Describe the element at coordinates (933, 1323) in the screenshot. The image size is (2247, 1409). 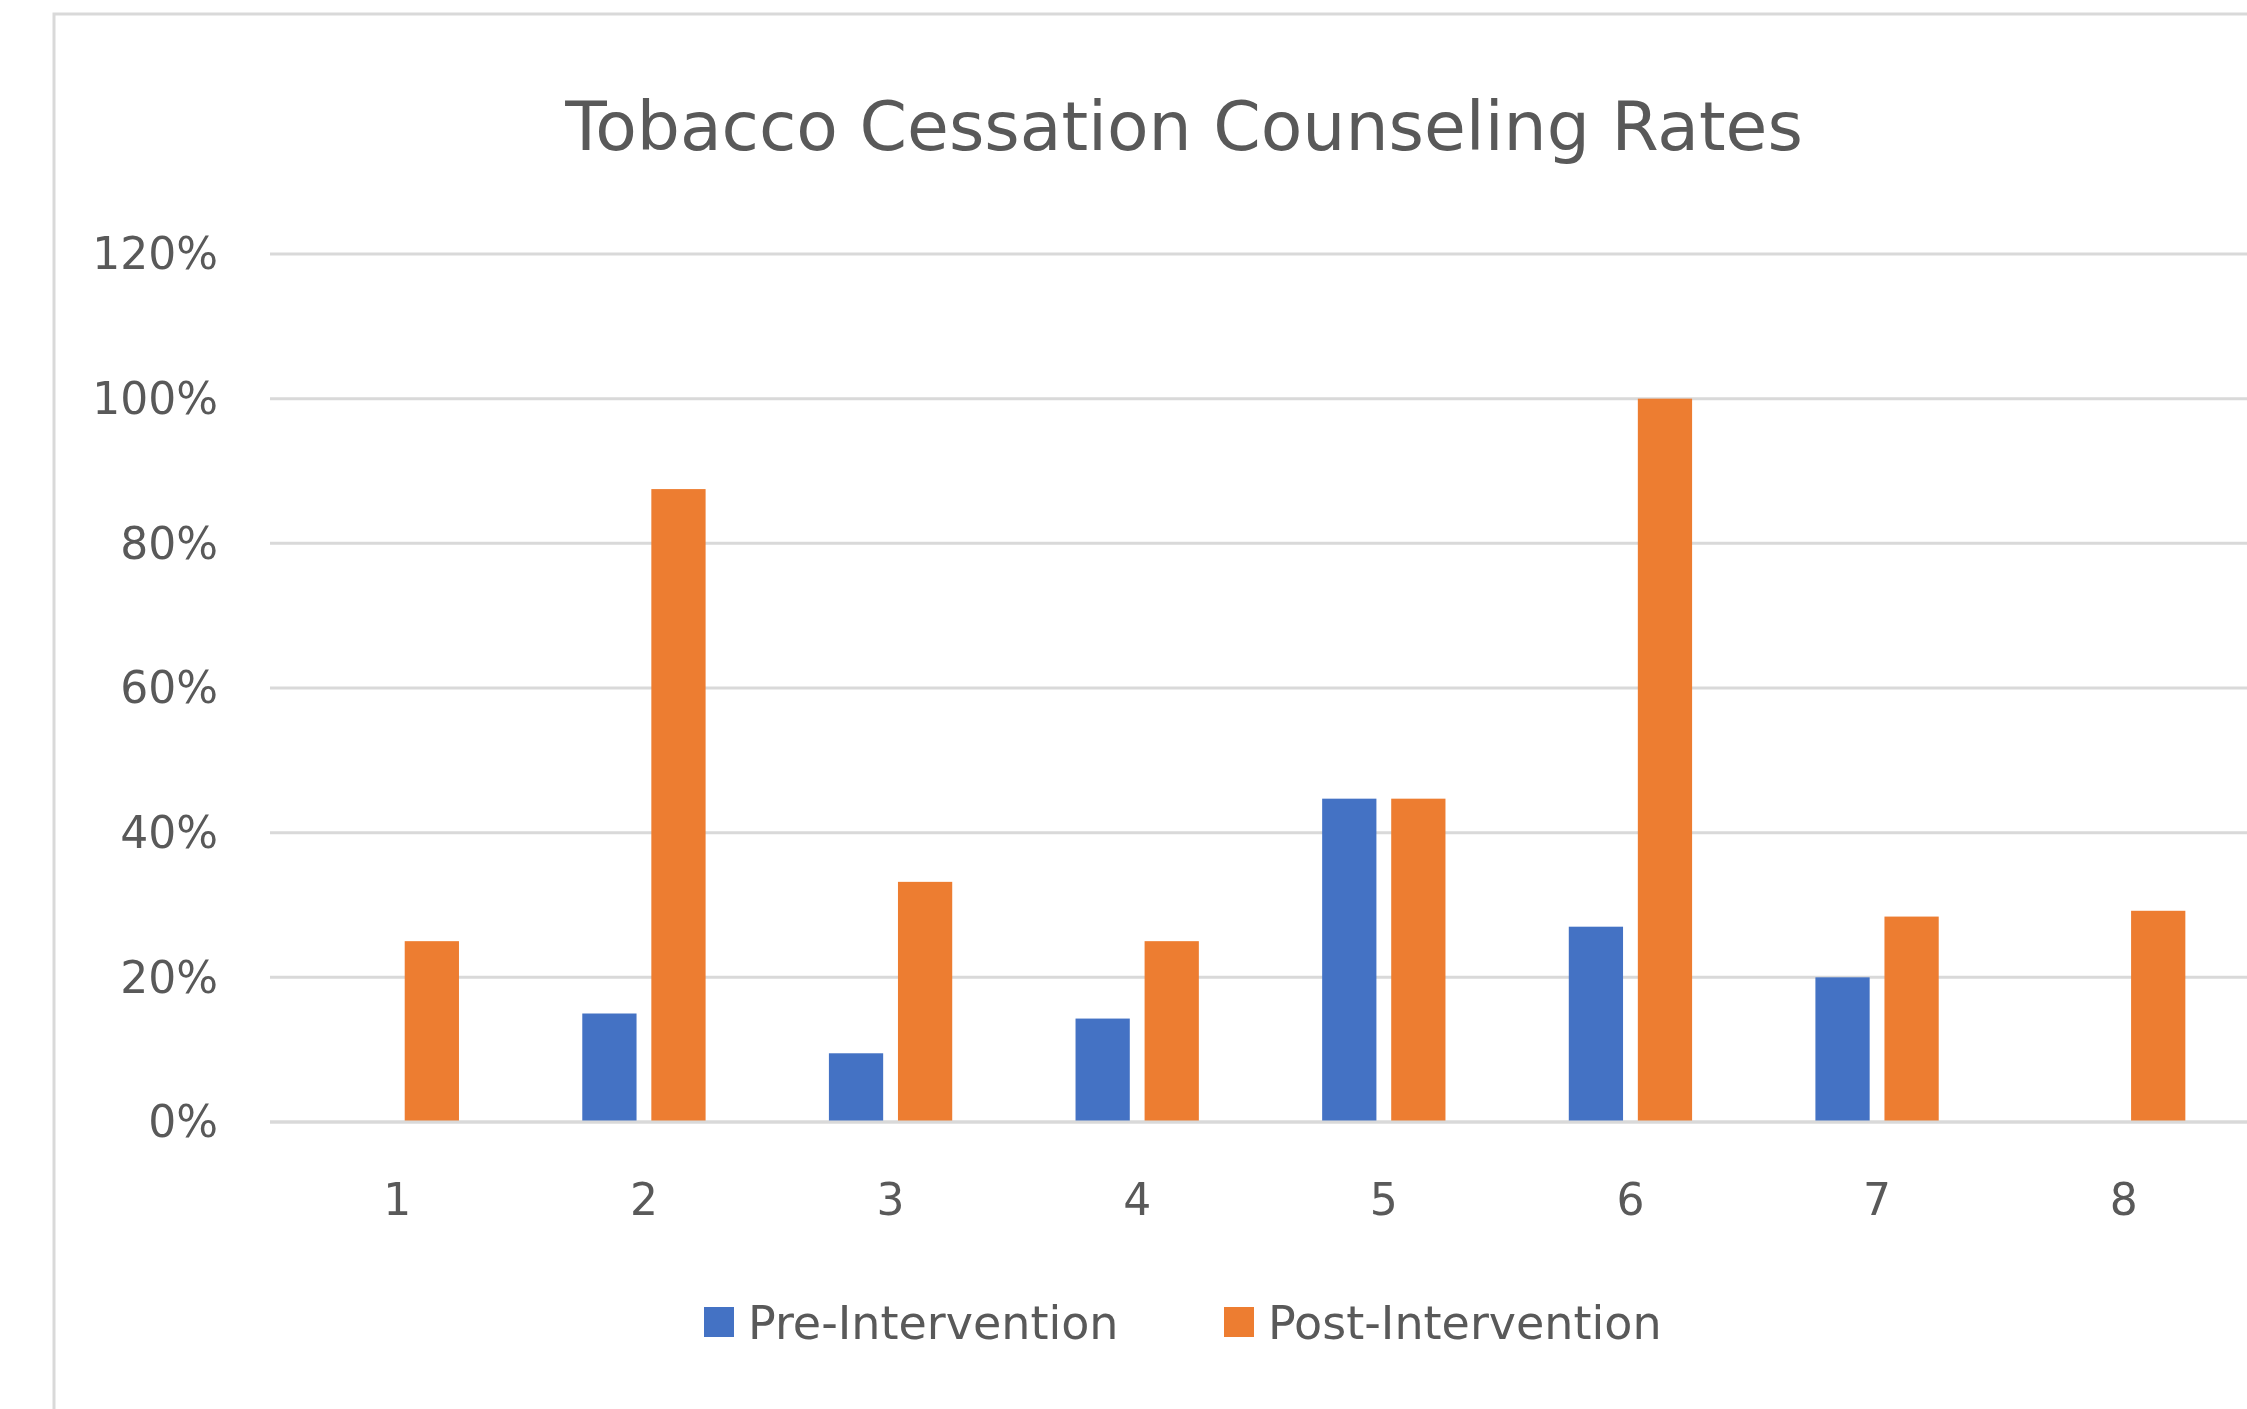
I see `legend-label: Pre-Intervention` at that location.